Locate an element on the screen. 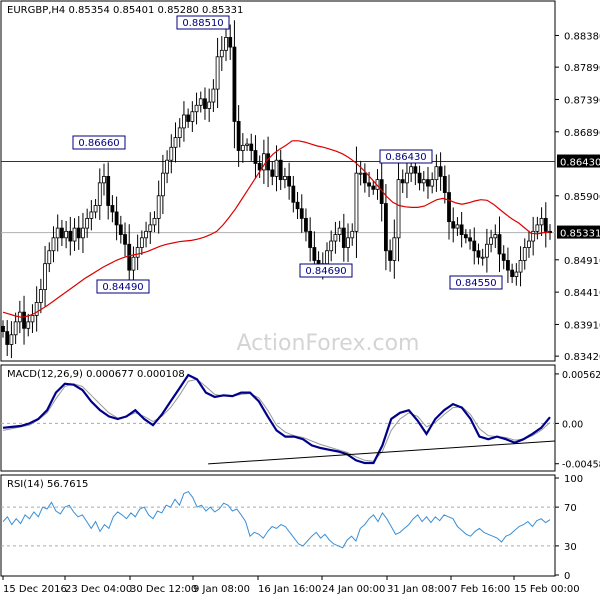 The height and width of the screenshot is (604, 600). rsi-header: RSI(14) 56.7615 is located at coordinates (47, 484).